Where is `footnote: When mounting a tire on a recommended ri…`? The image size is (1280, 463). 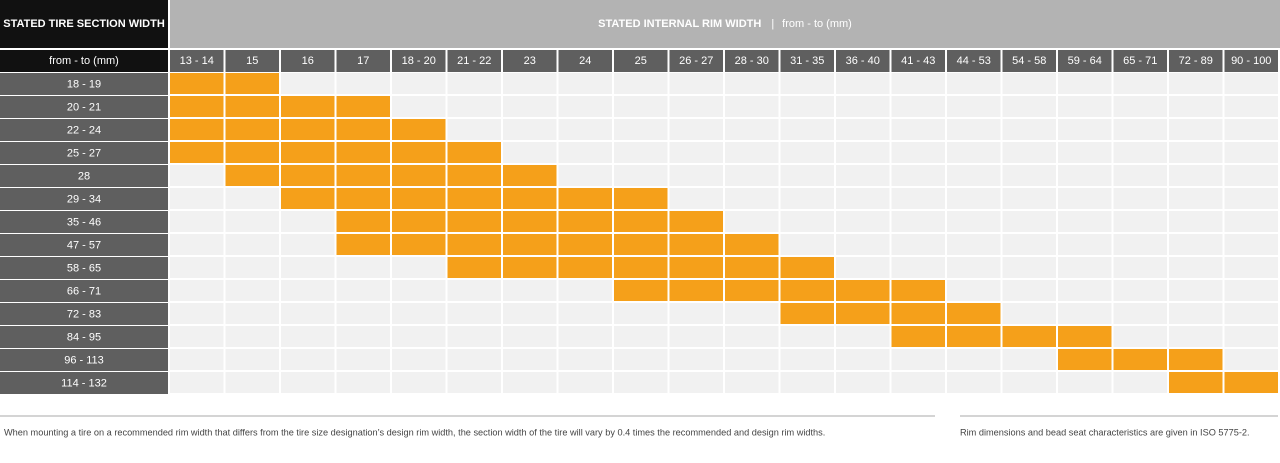 footnote: When mounting a tire on a recommended ri… is located at coordinates (414, 432).